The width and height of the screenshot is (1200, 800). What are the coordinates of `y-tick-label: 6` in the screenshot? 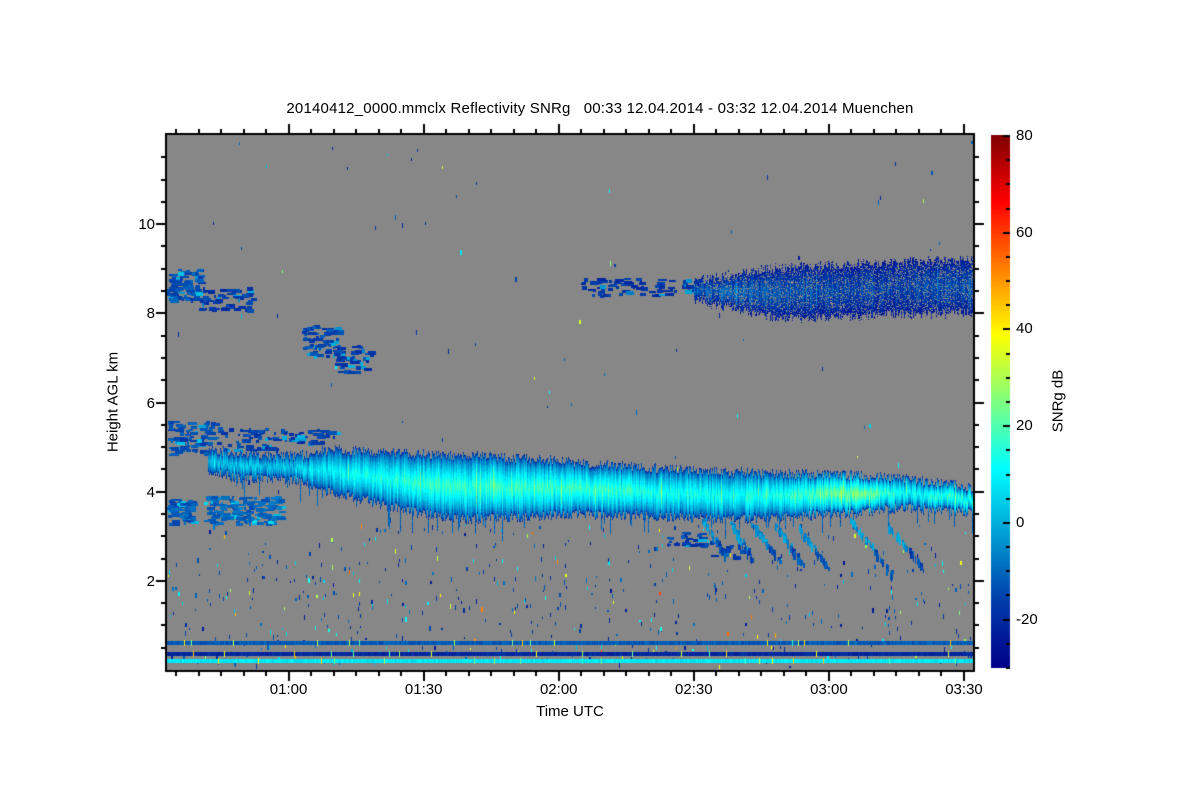 It's located at (150, 403).